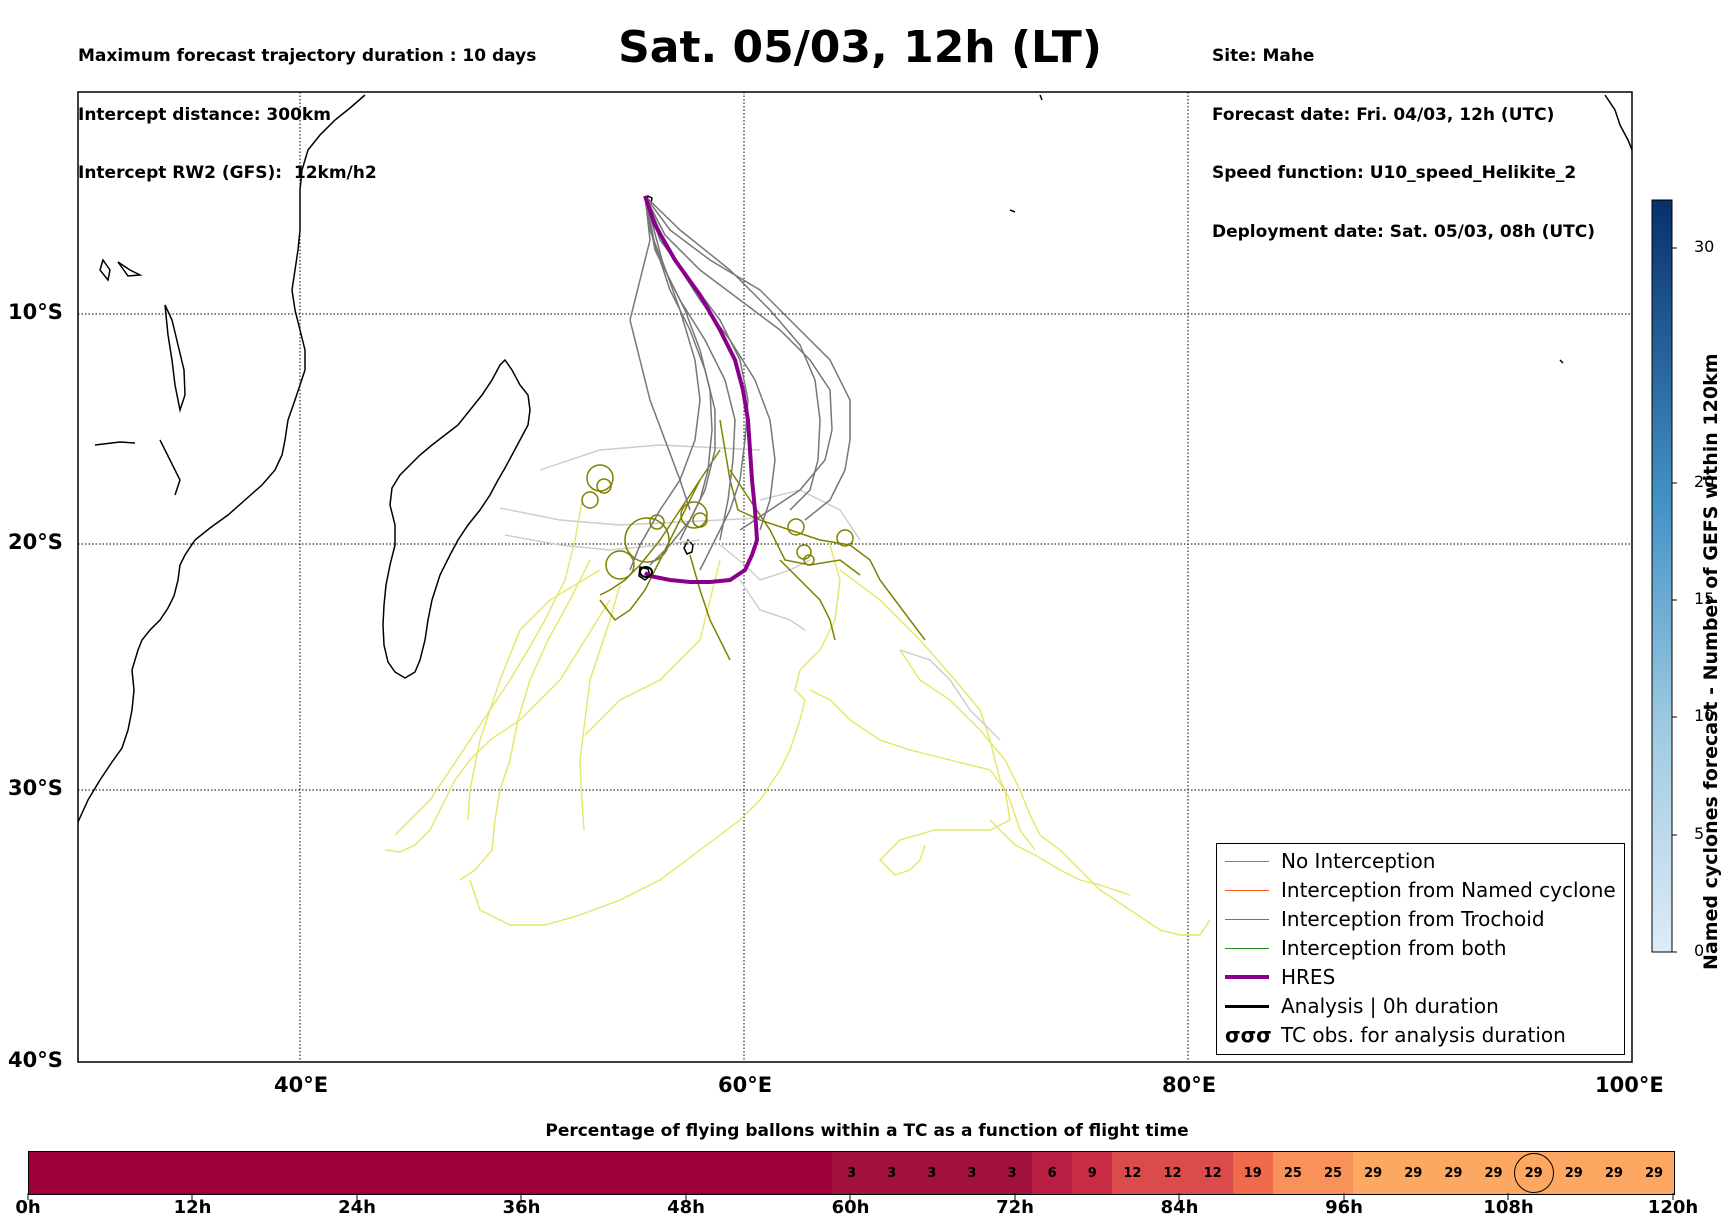  What do you see at coordinates (1390, 1006) in the screenshot?
I see `legend-label: Analysis | 0h duration` at bounding box center [1390, 1006].